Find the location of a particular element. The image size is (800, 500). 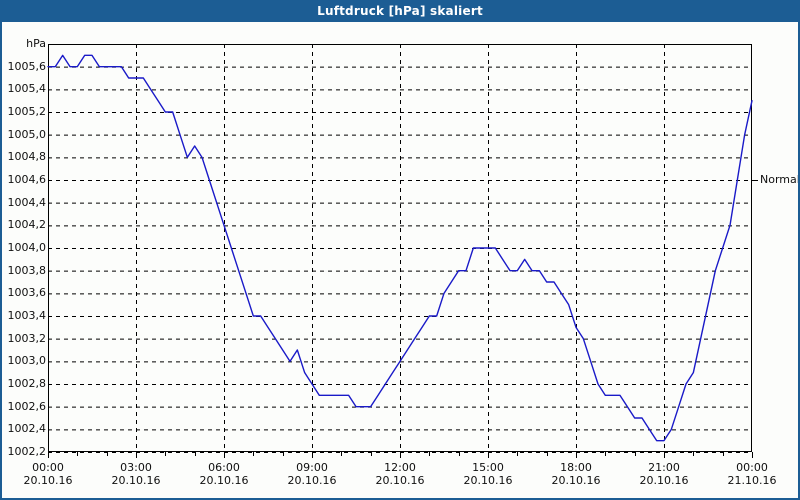

x-axis-tick-time: 21:00 is located at coordinates (664, 467).